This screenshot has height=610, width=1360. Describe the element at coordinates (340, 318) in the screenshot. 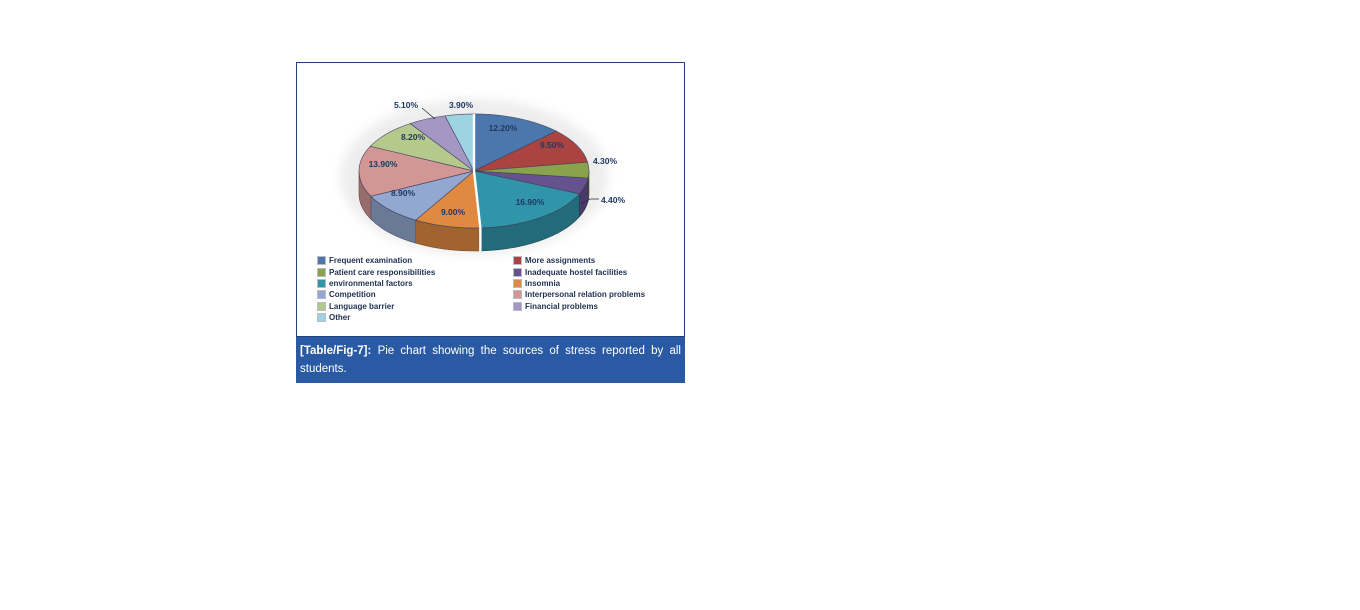

I see `legend-label: Other` at that location.